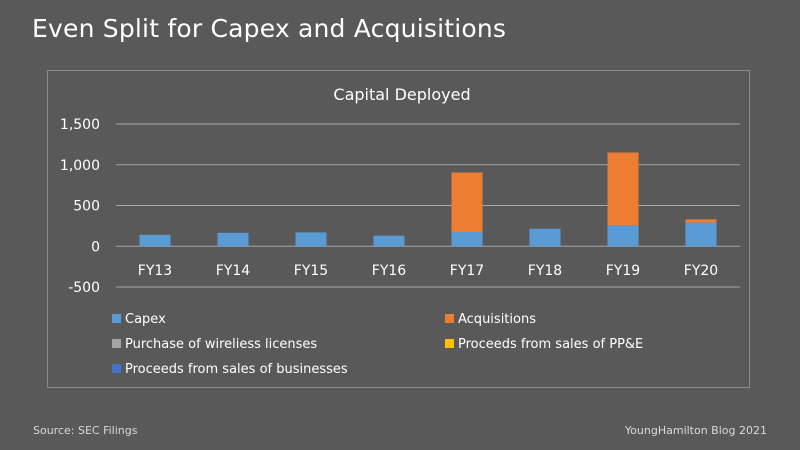 This screenshot has width=800, height=450. What do you see at coordinates (155, 271) in the screenshot?
I see `x-tick-label: FY13` at bounding box center [155, 271].